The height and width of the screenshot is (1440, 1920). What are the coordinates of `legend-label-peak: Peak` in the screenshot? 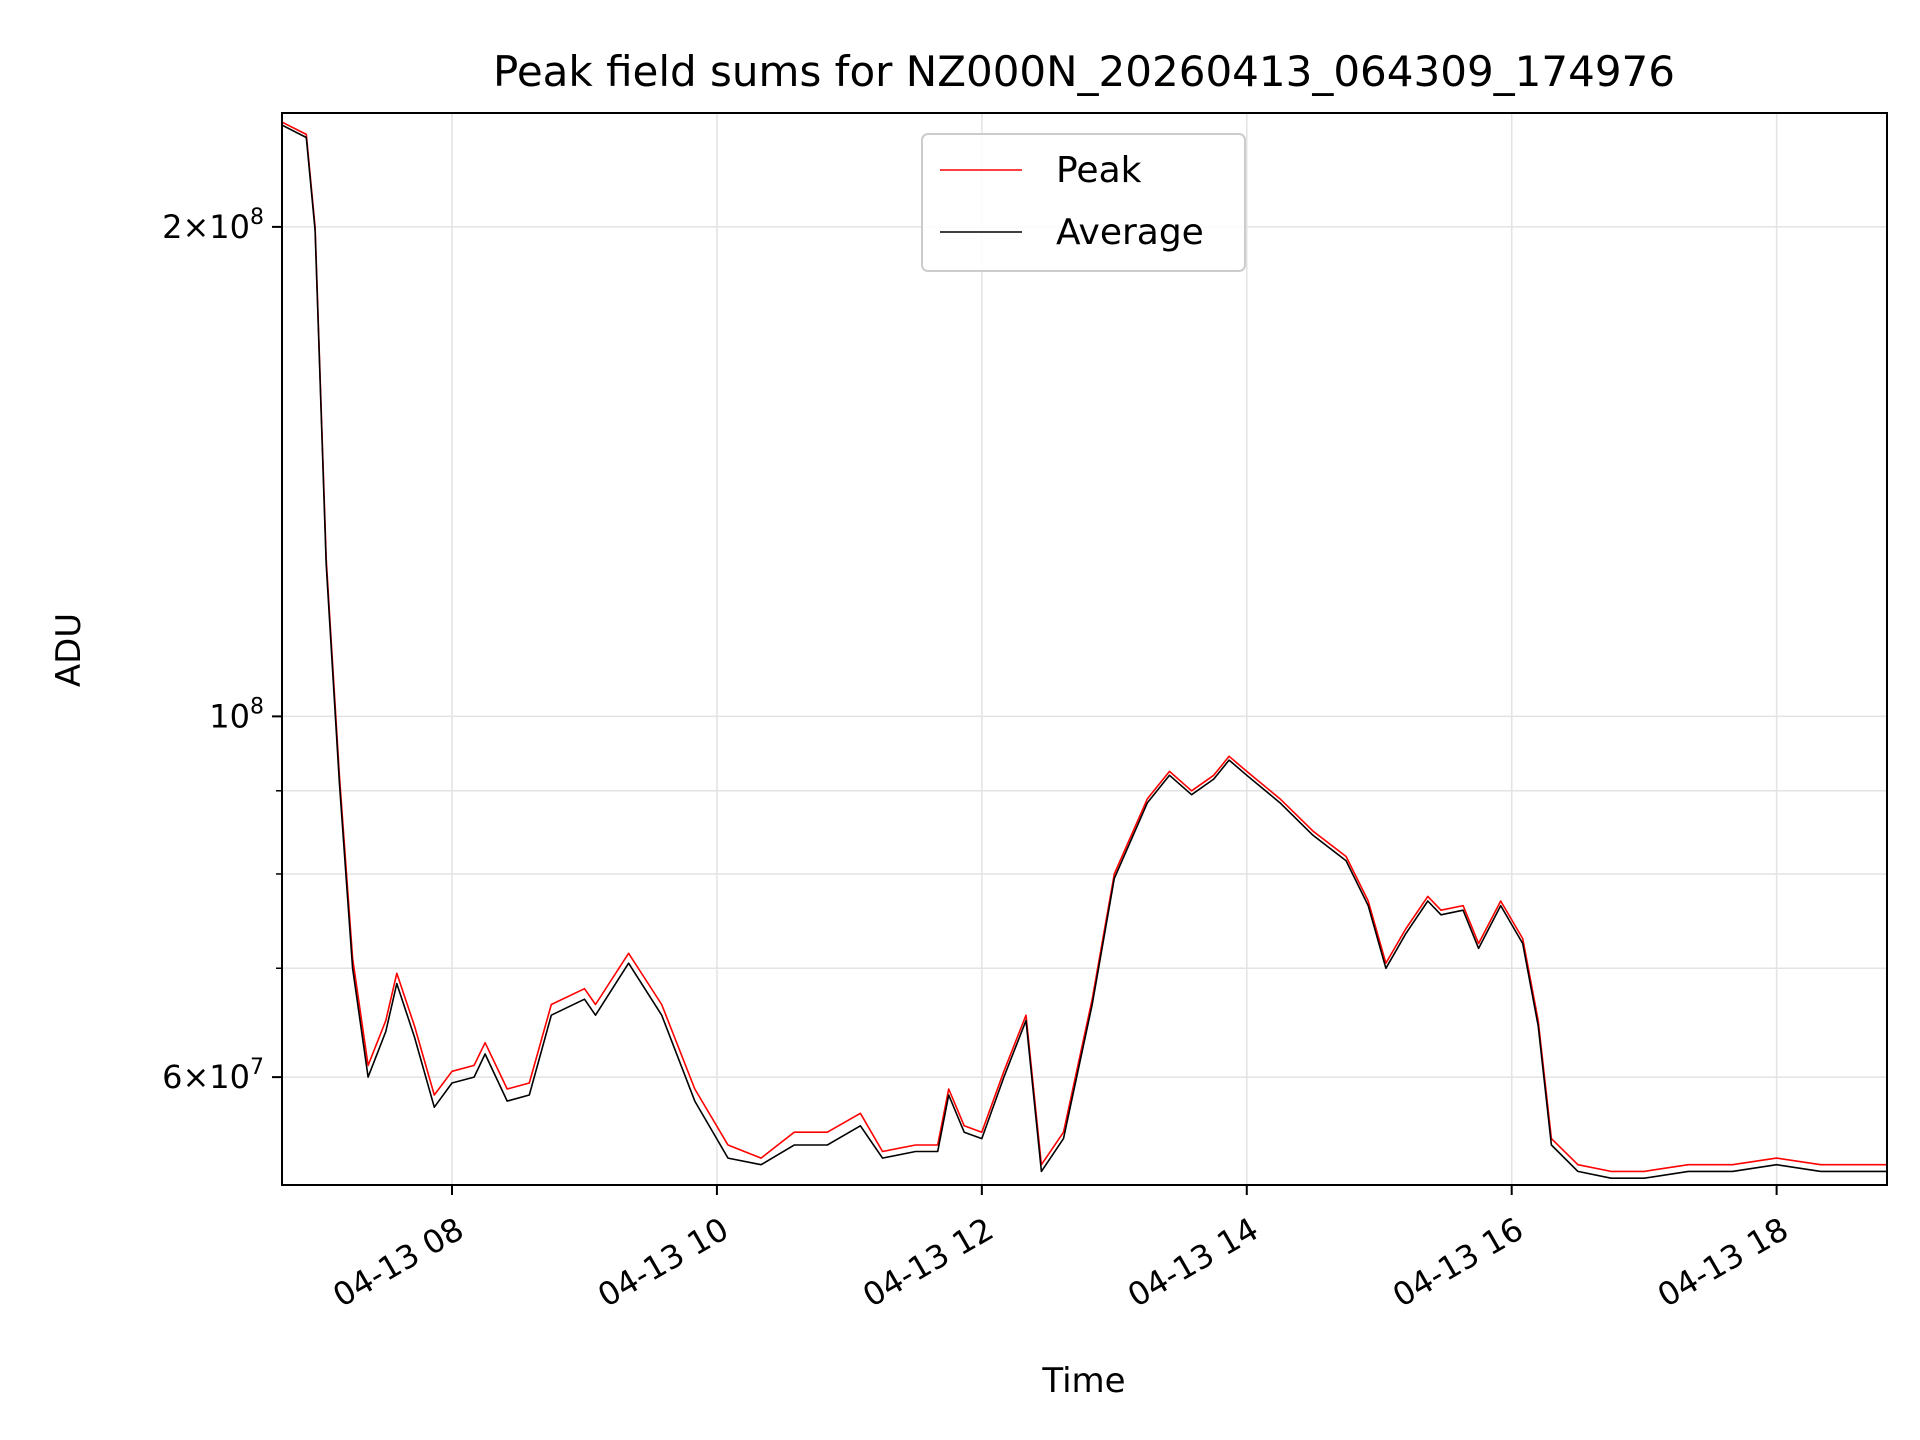 It's located at (1099, 170).